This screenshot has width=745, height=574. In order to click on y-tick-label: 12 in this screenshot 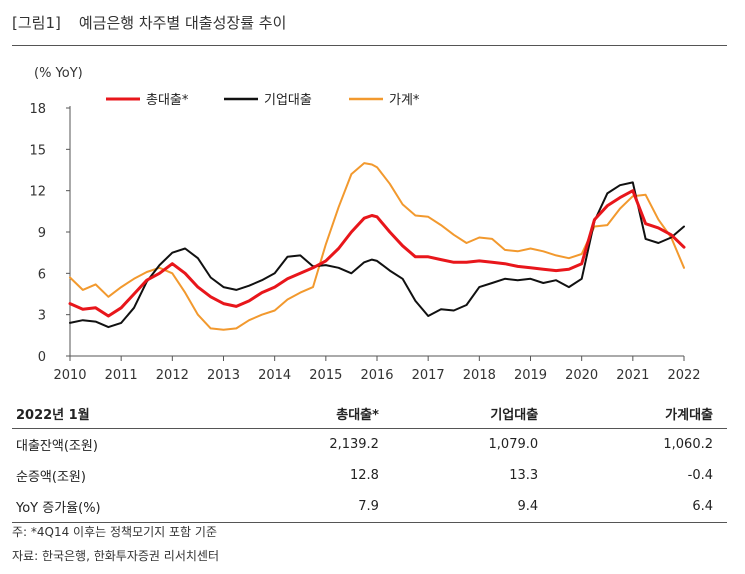, I will do `click(37, 192)`.